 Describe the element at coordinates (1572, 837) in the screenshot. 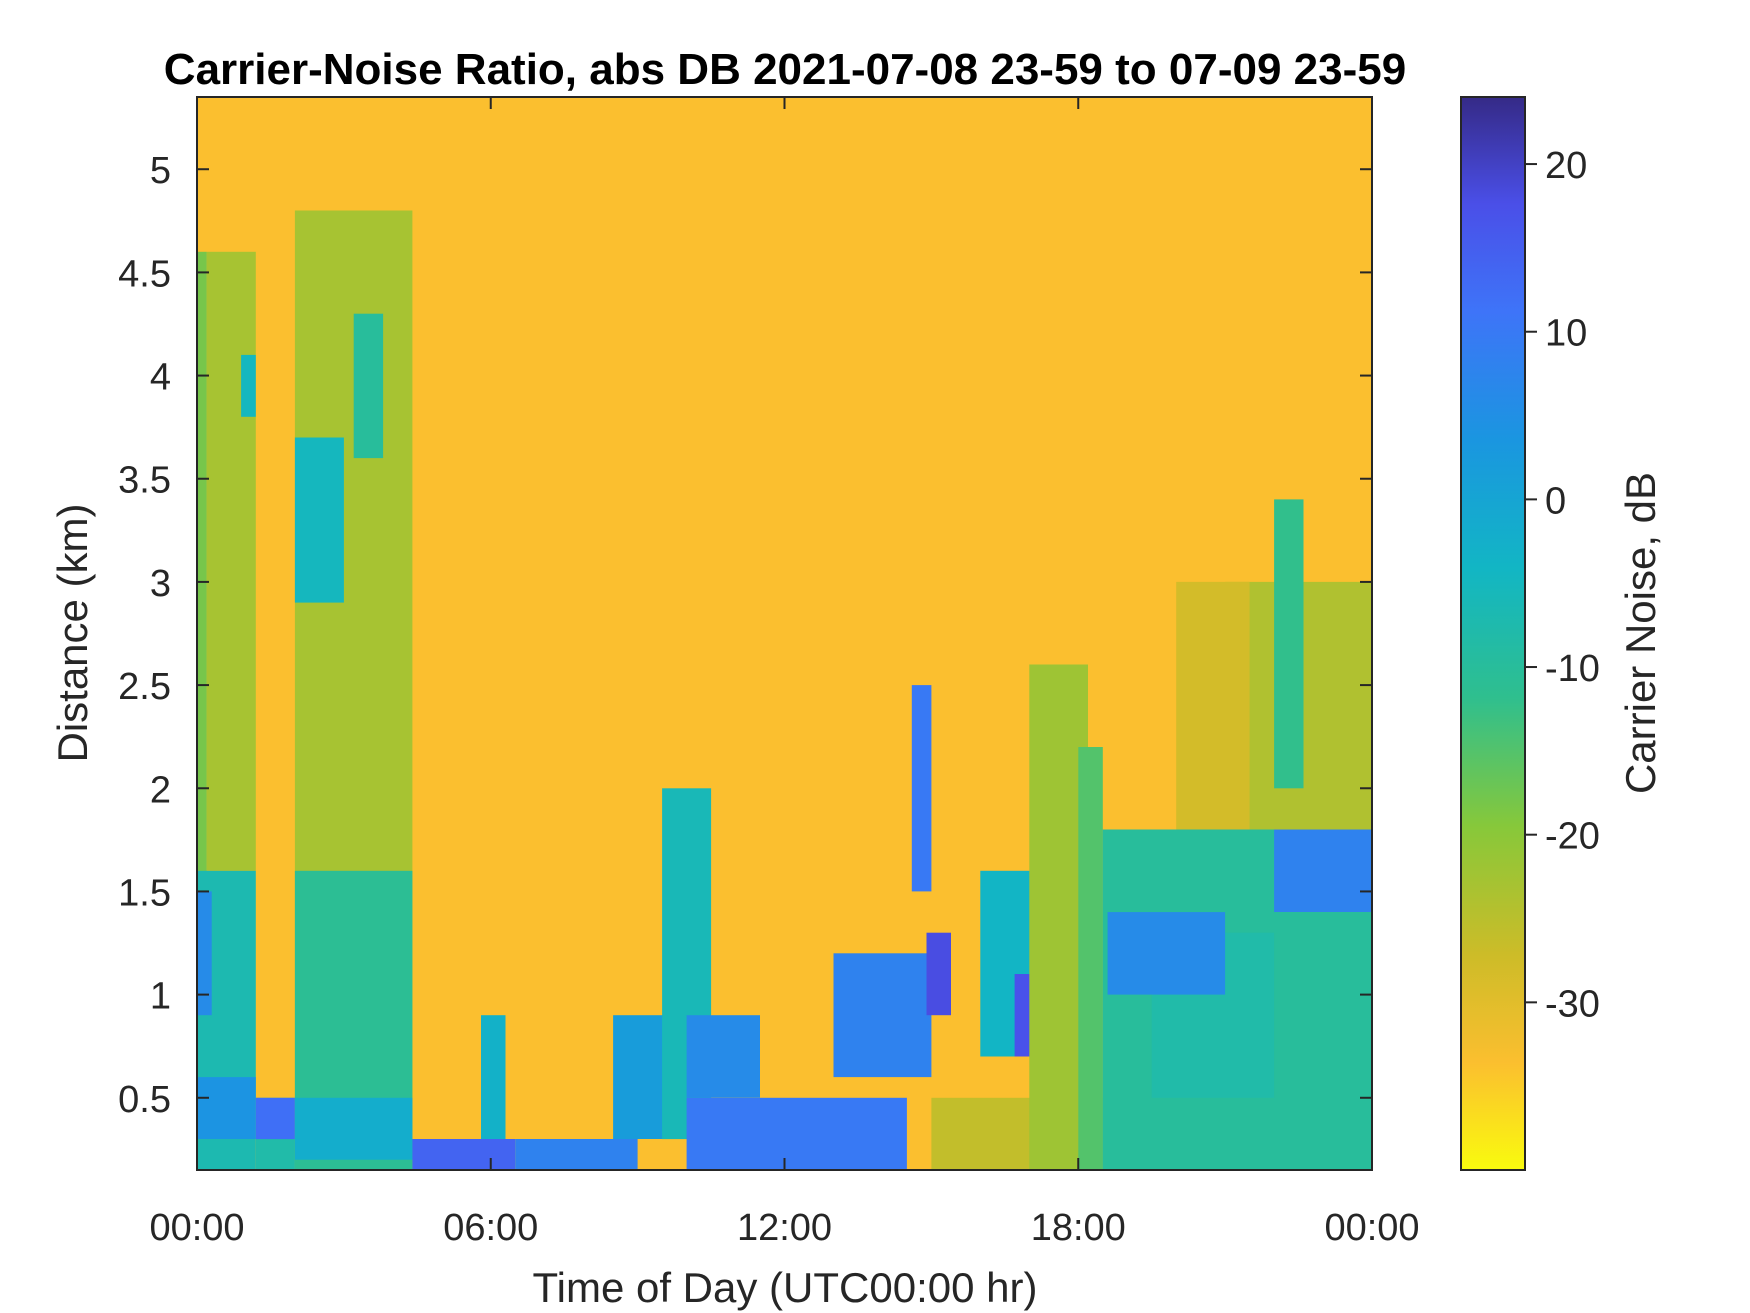

I see `colorbar-tick-label: -20` at that location.